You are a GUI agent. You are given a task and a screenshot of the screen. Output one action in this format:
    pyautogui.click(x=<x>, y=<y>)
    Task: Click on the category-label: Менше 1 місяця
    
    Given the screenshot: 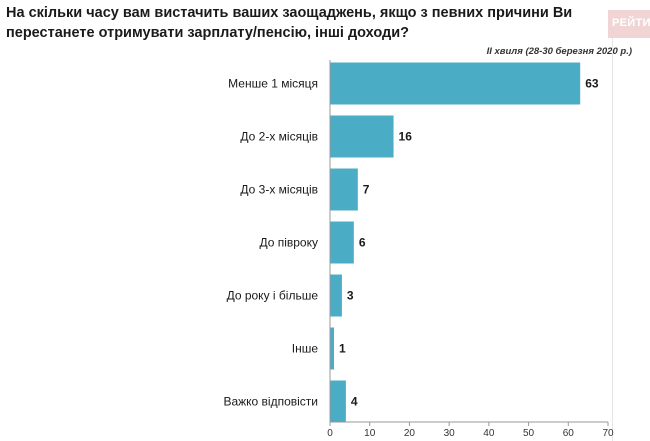 What is the action you would take?
    pyautogui.click(x=273, y=84)
    